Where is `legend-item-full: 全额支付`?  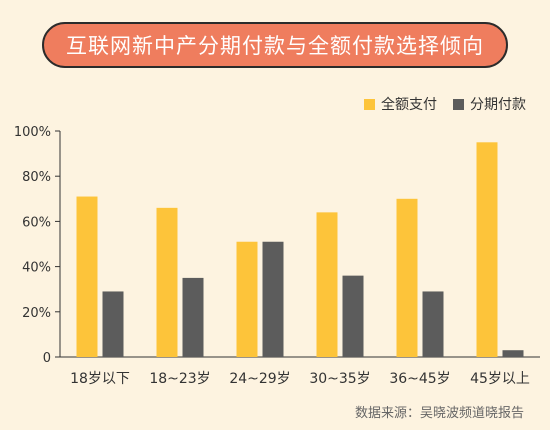
legend-item-full: 全额支付 is located at coordinates (400, 104).